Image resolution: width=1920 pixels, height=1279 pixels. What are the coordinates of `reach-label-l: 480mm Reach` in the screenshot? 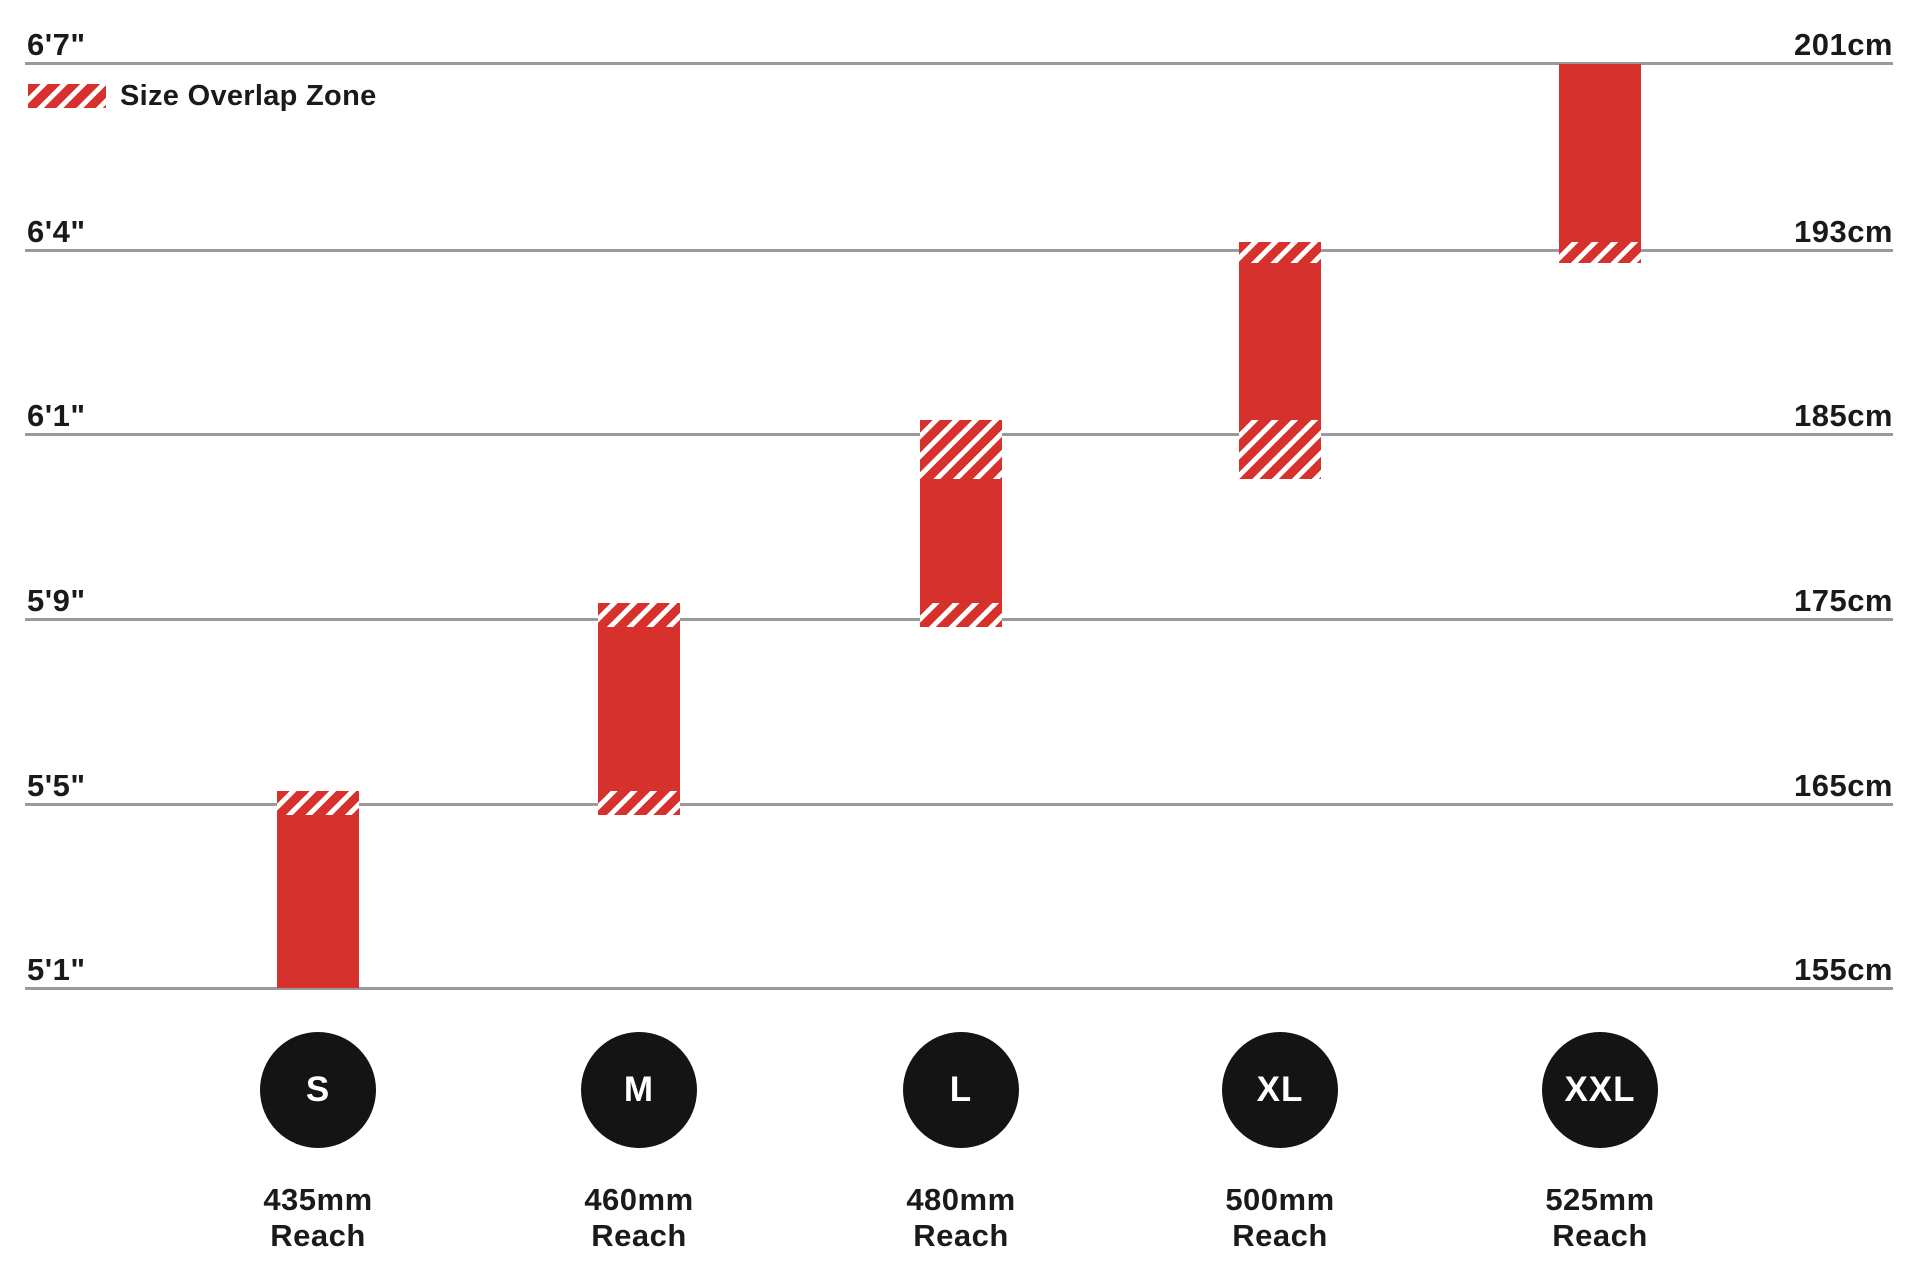 It's located at (961, 1218).